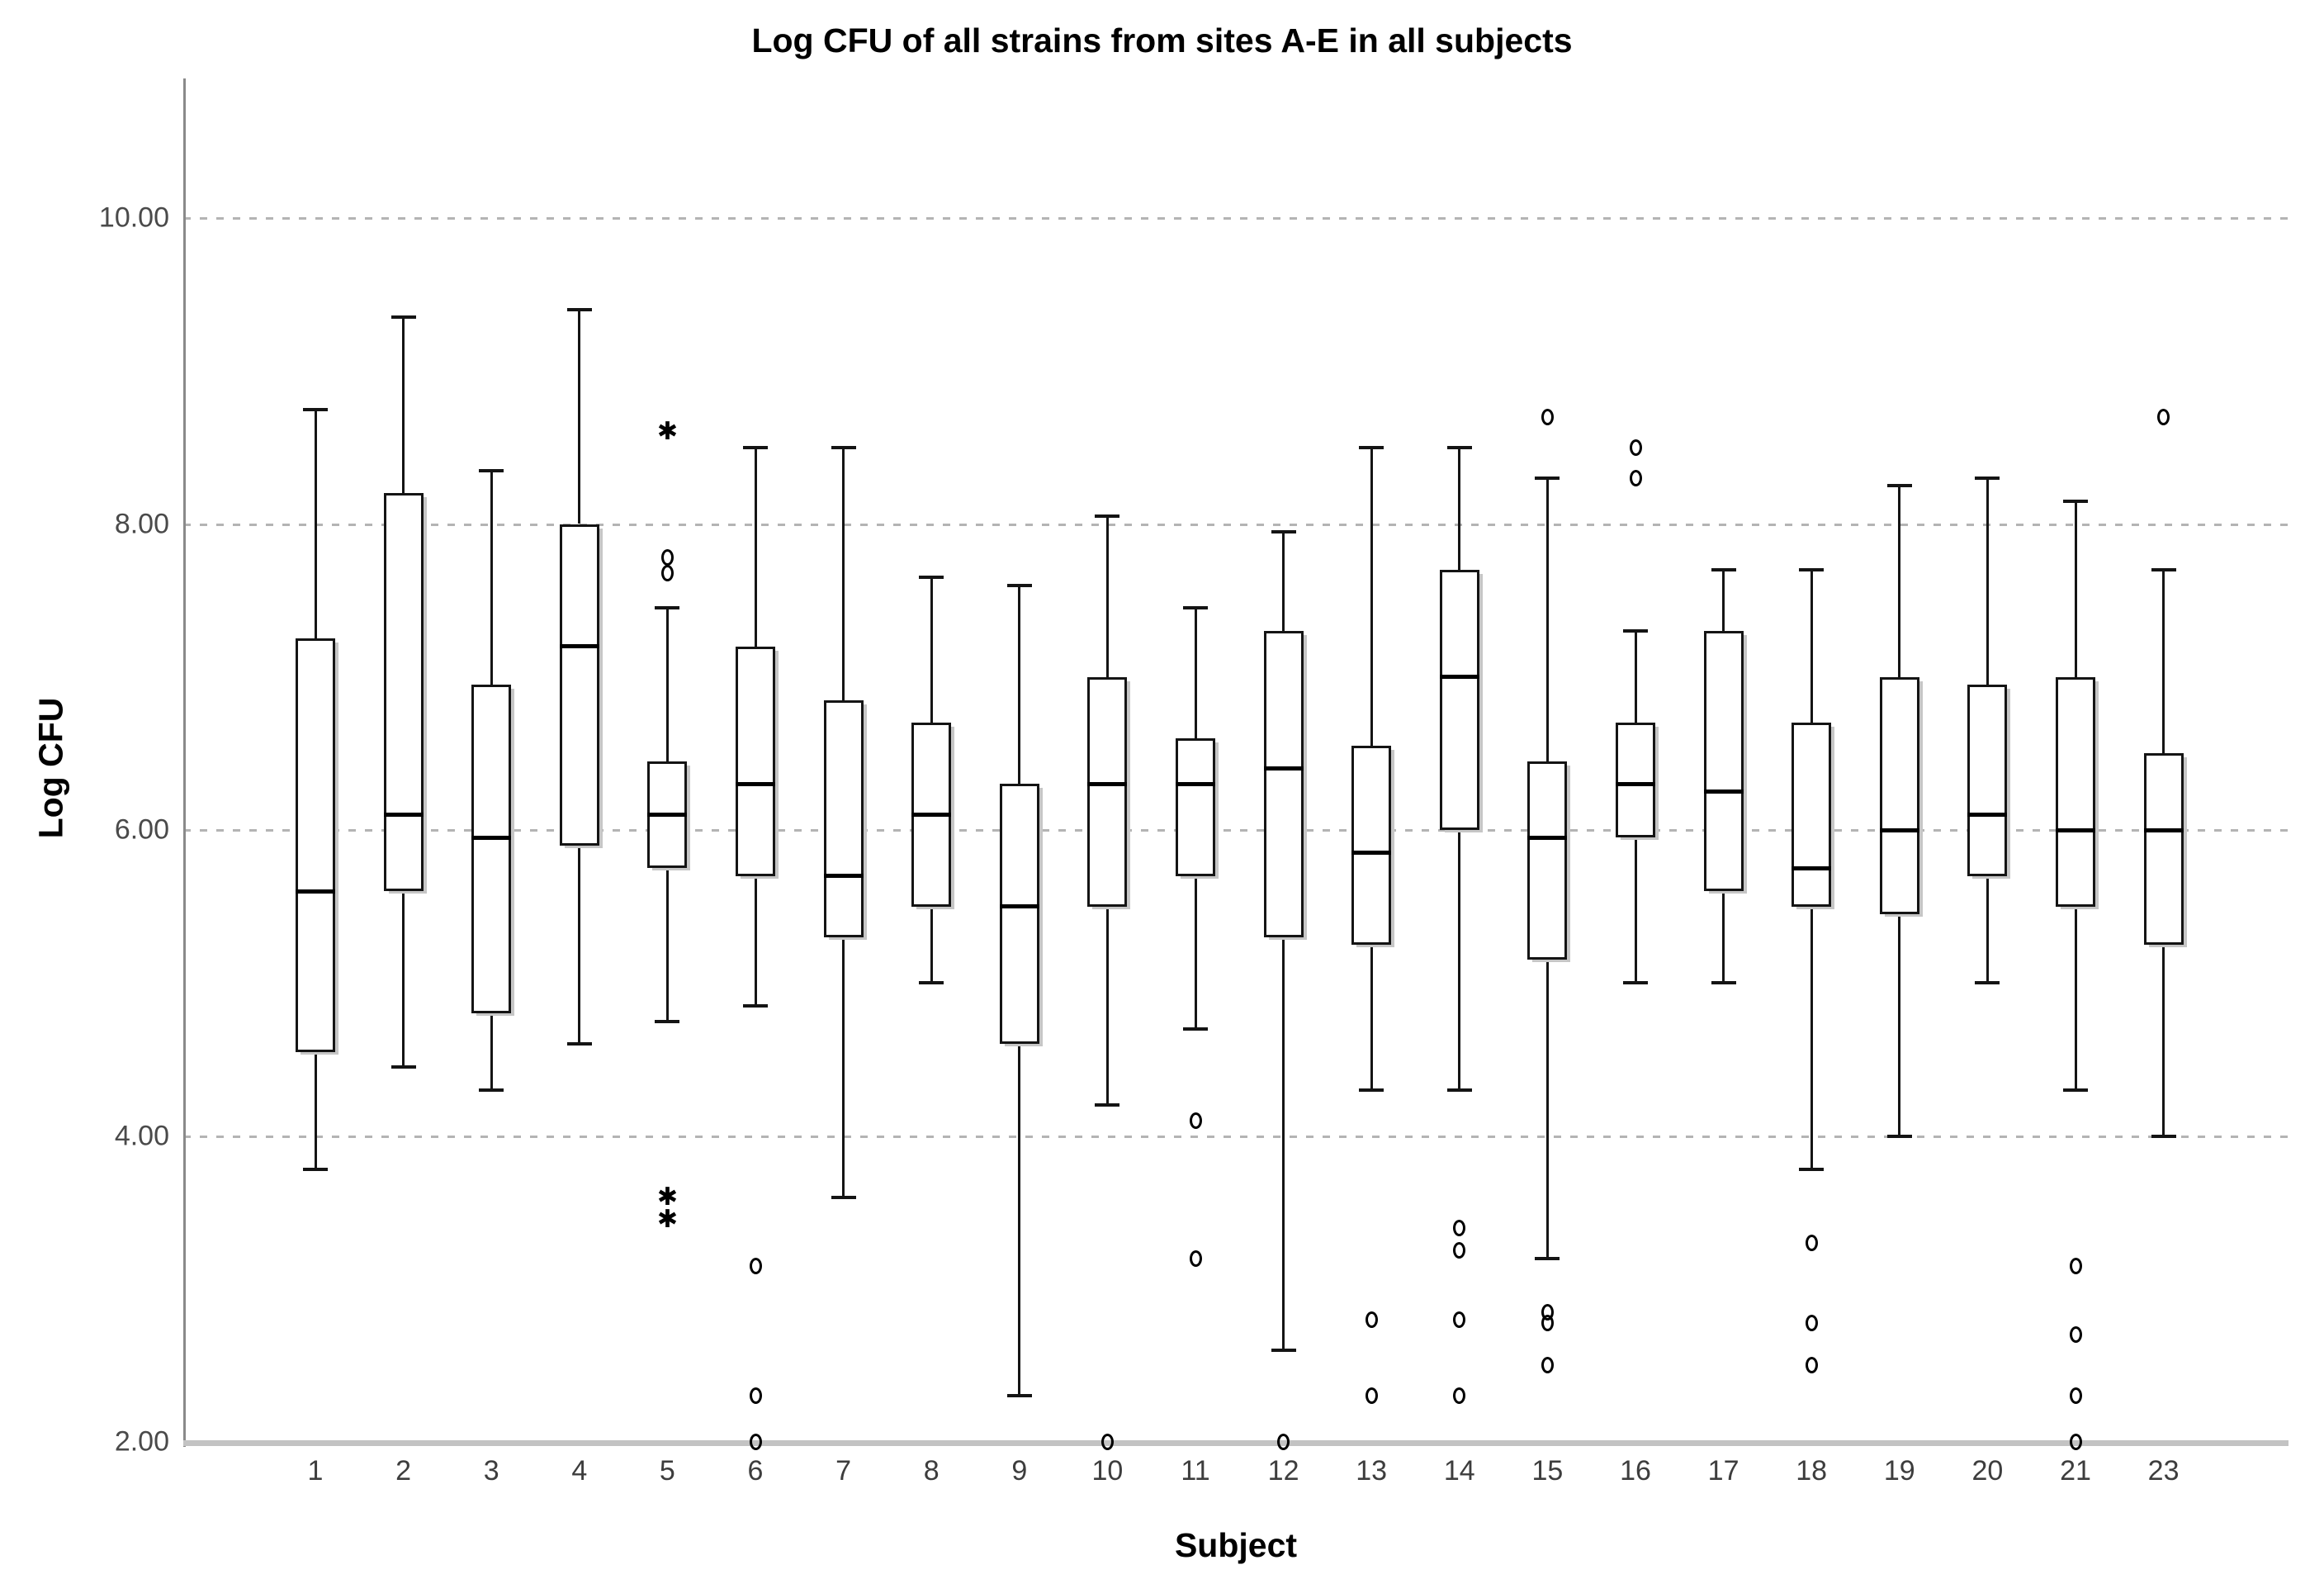  Describe the element at coordinates (667, 1197) in the screenshot. I see `outlier-star: ✱` at that location.